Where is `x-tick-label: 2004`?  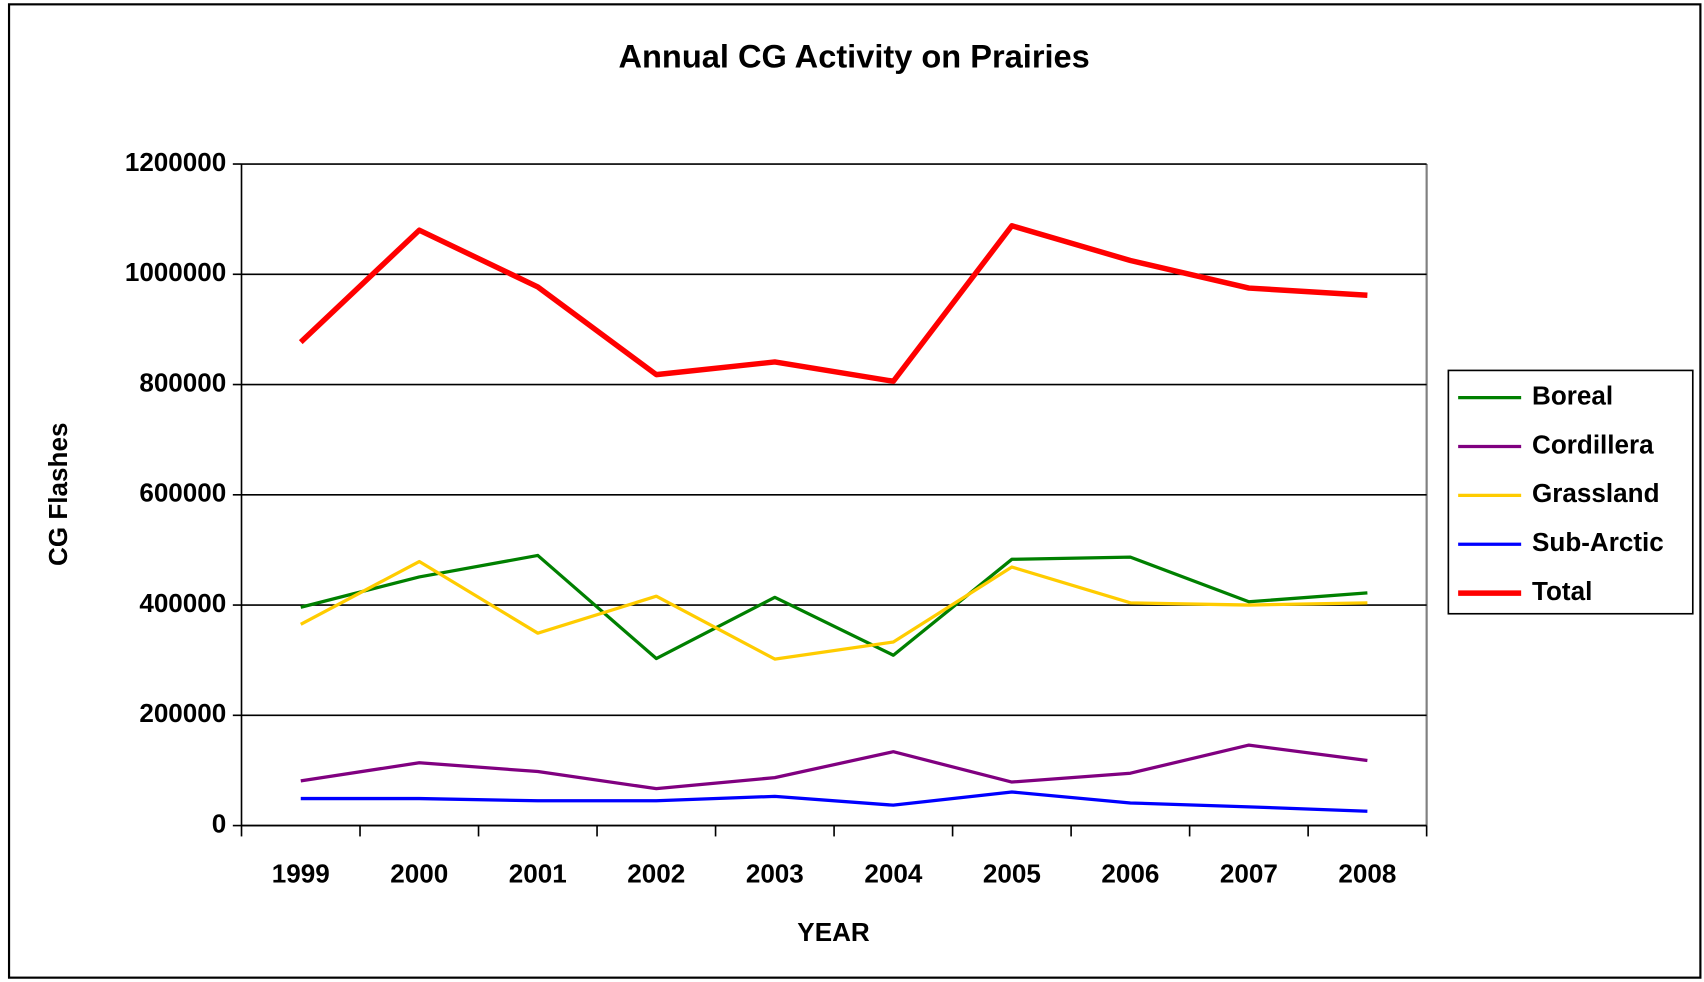
x-tick-label: 2004 is located at coordinates (893, 873).